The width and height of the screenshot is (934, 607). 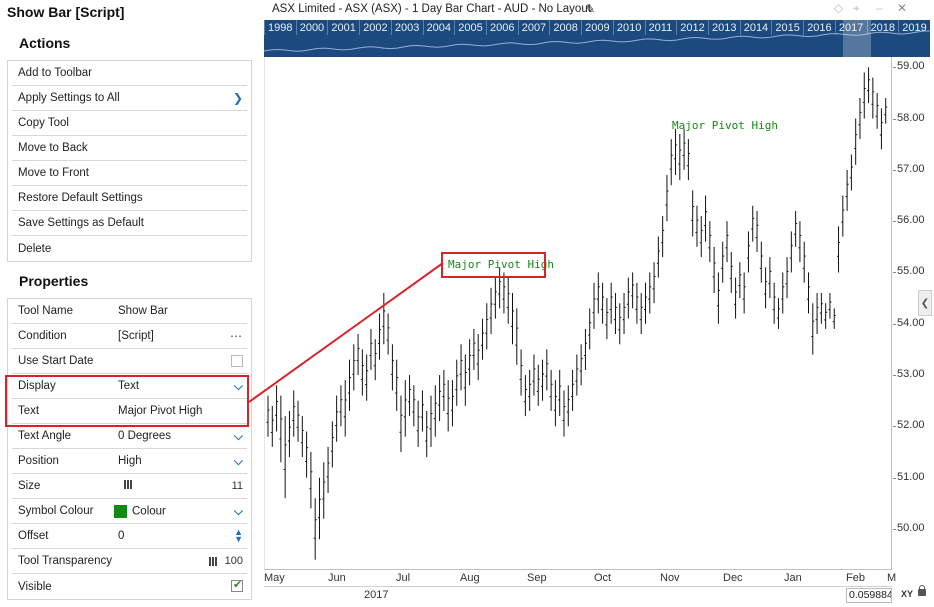 What do you see at coordinates (238, 535) in the screenshot?
I see `stepper-icon: ▲ ▼` at bounding box center [238, 535].